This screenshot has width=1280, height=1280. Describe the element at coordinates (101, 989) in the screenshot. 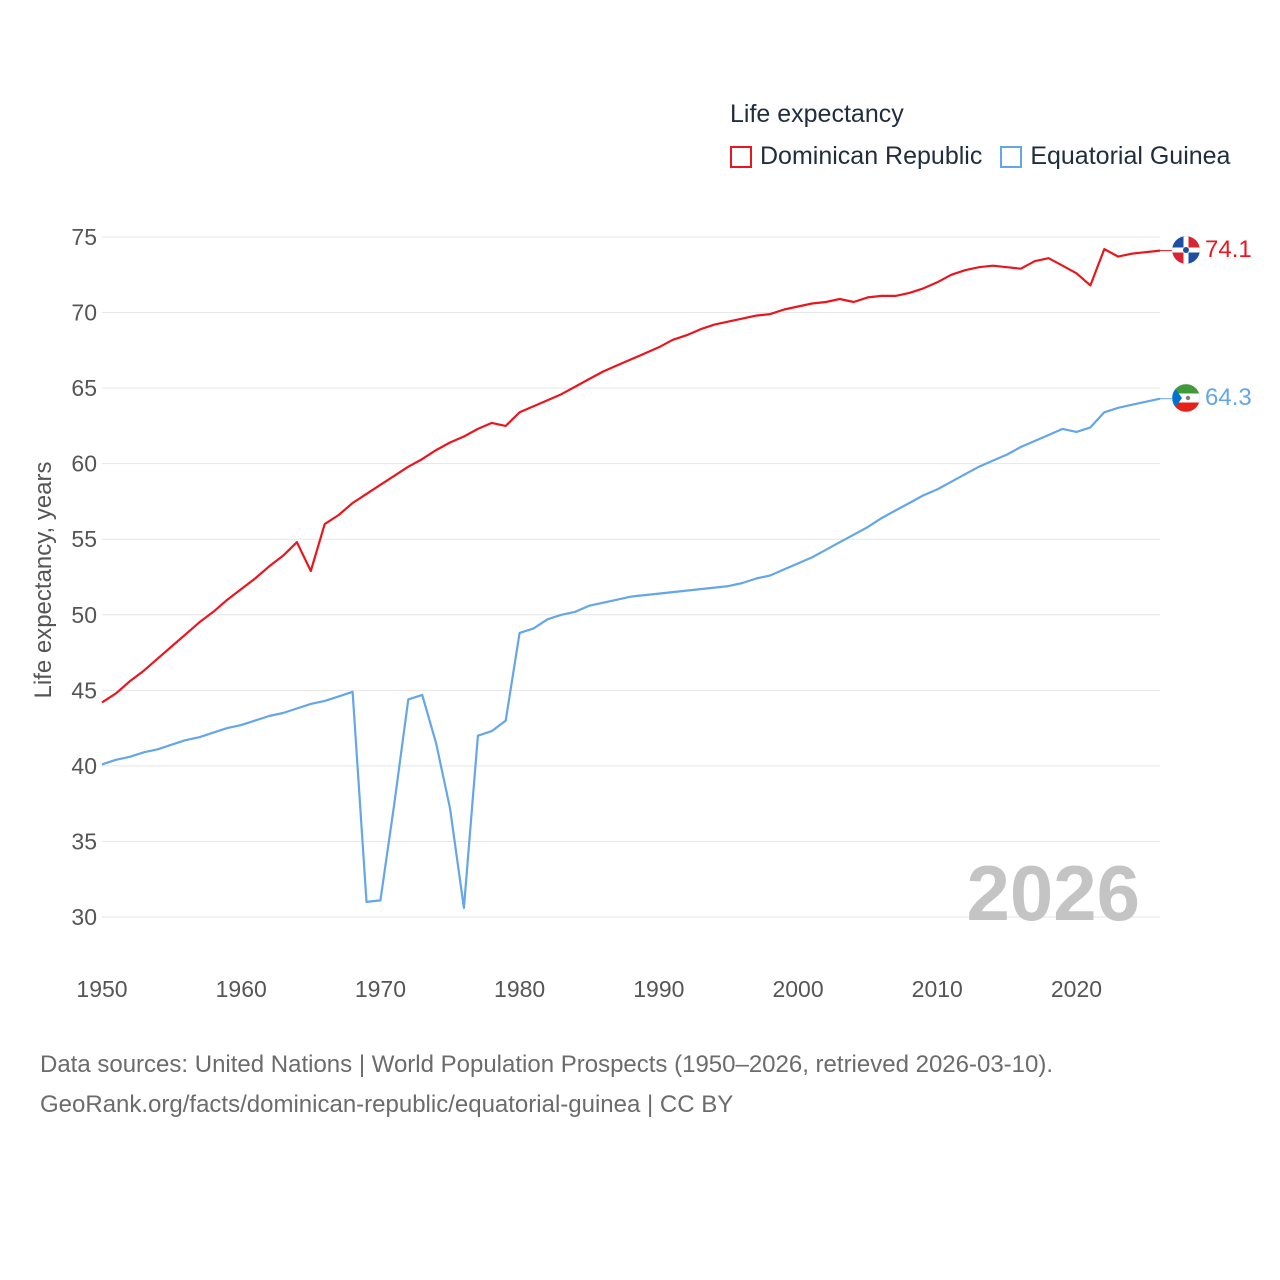

I see `x-tick-label: 1950` at that location.